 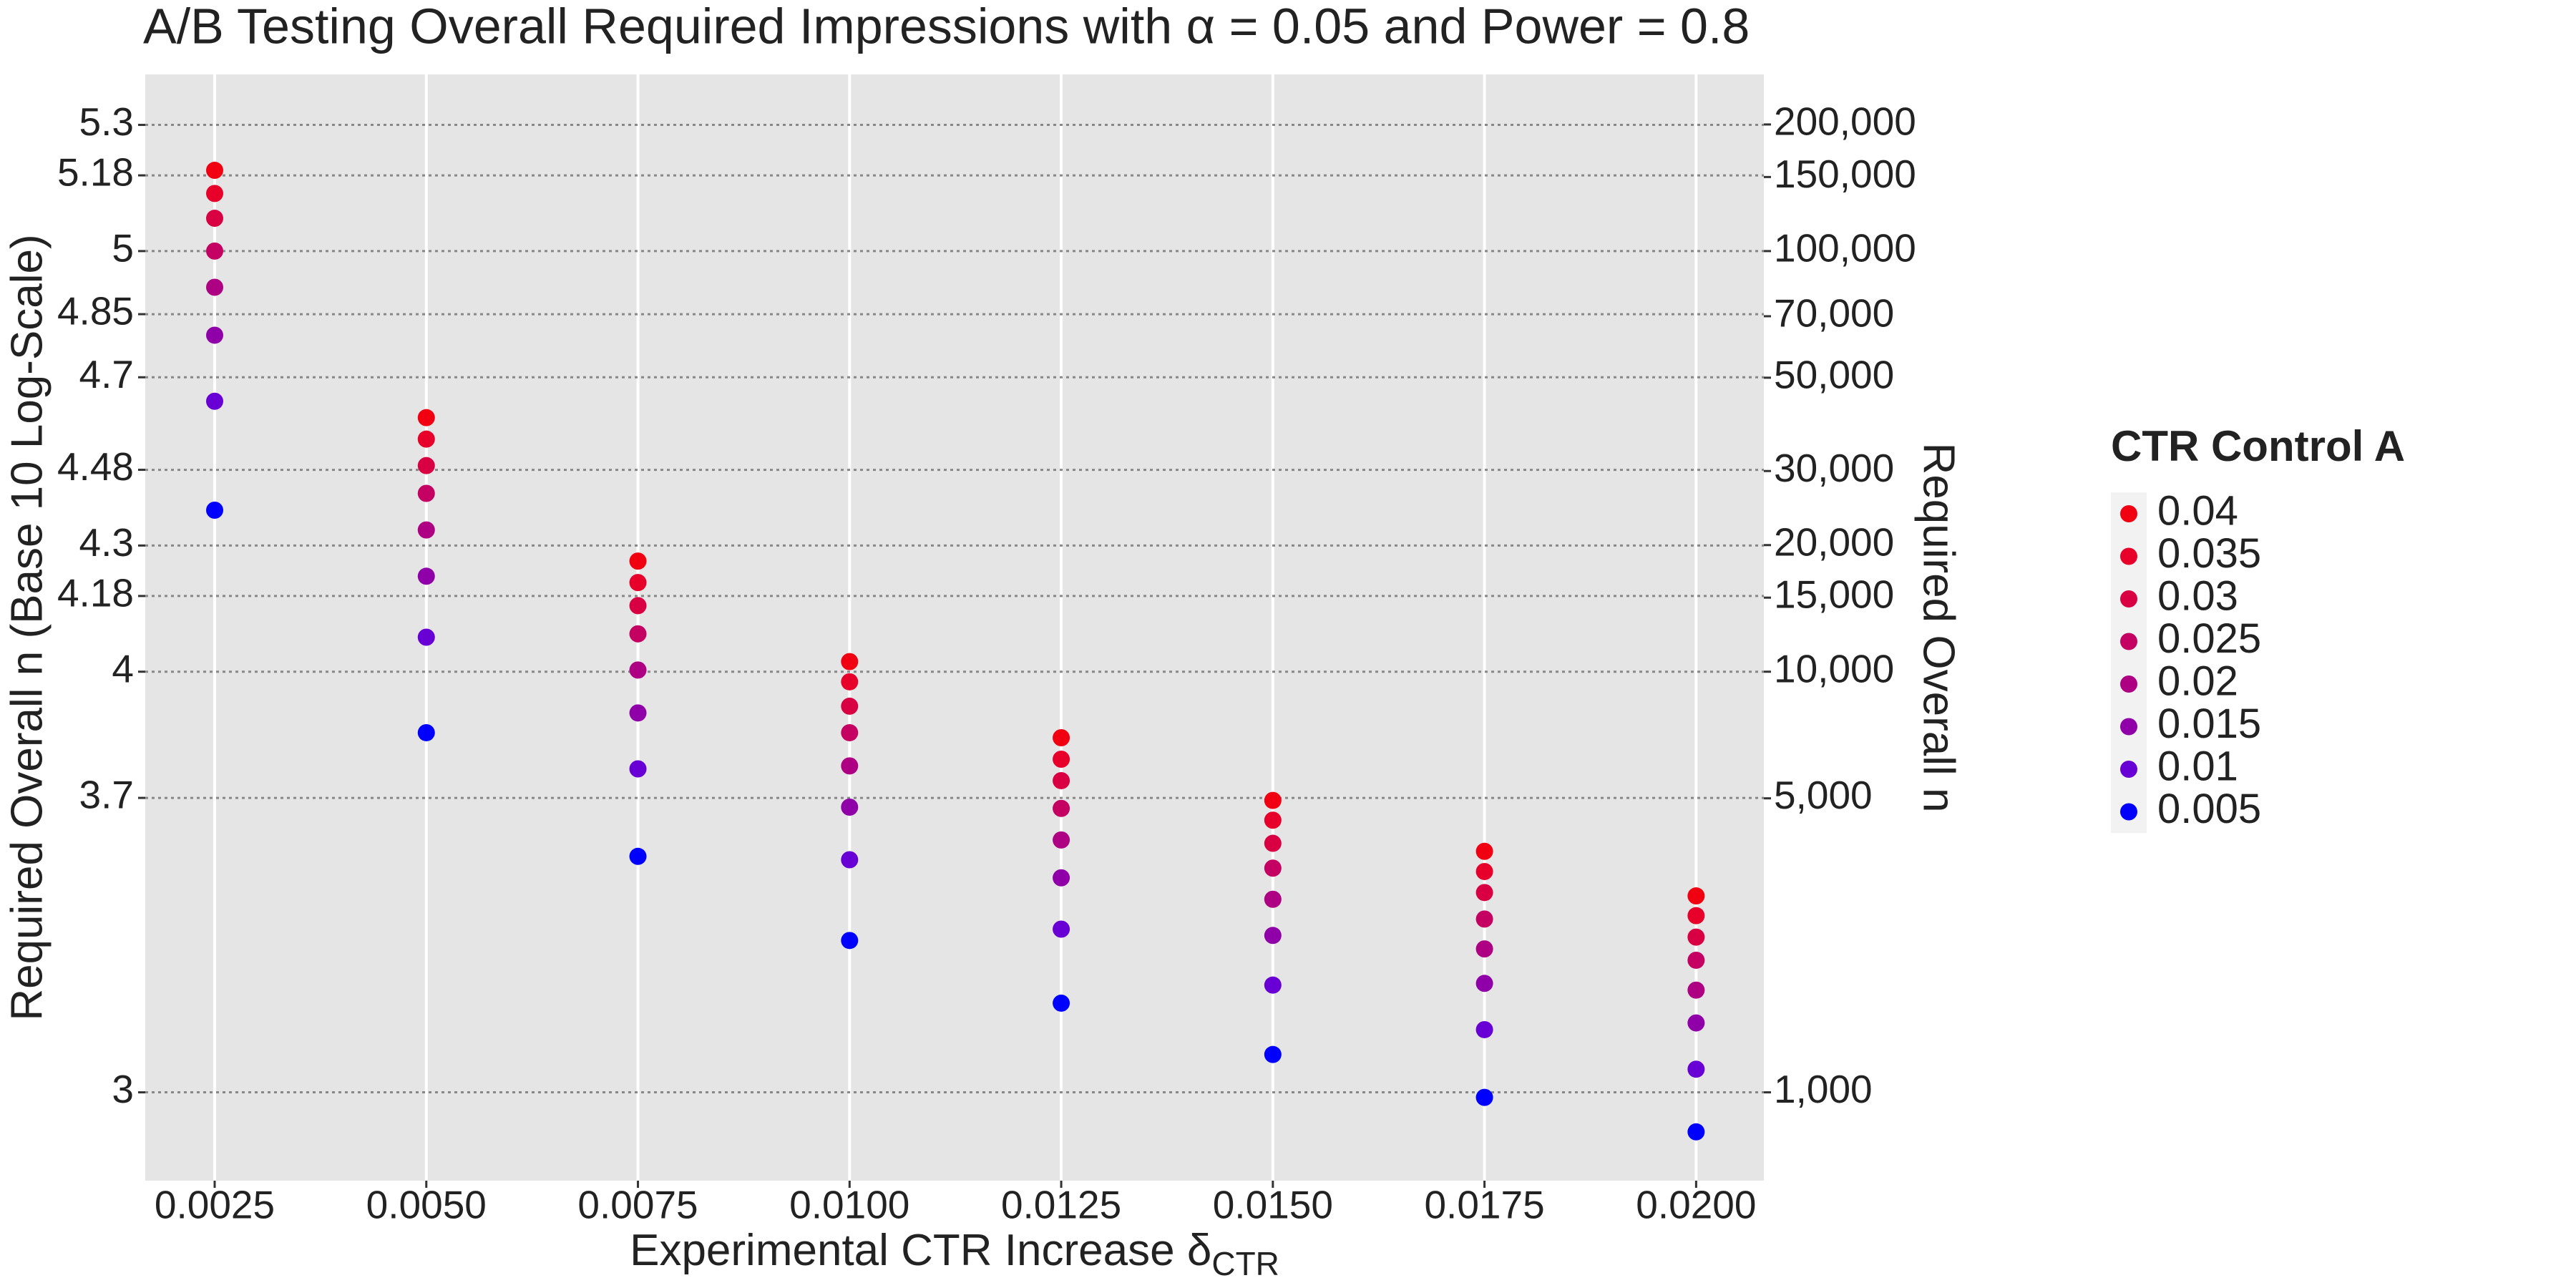 I want to click on y-tick-label: 5.18, so click(x=95, y=172).